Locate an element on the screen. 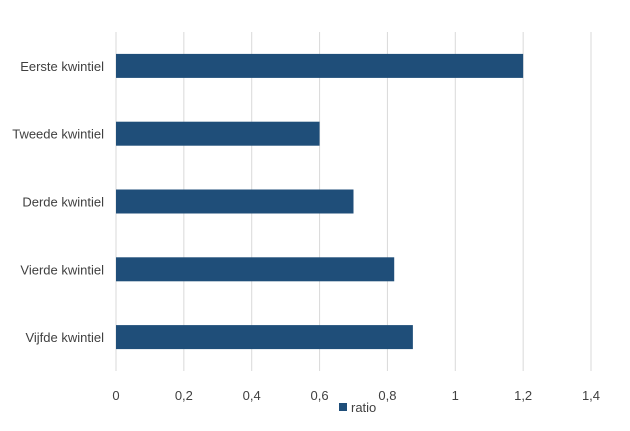 This screenshot has height=431, width=630. legend: ratio is located at coordinates (357, 407).